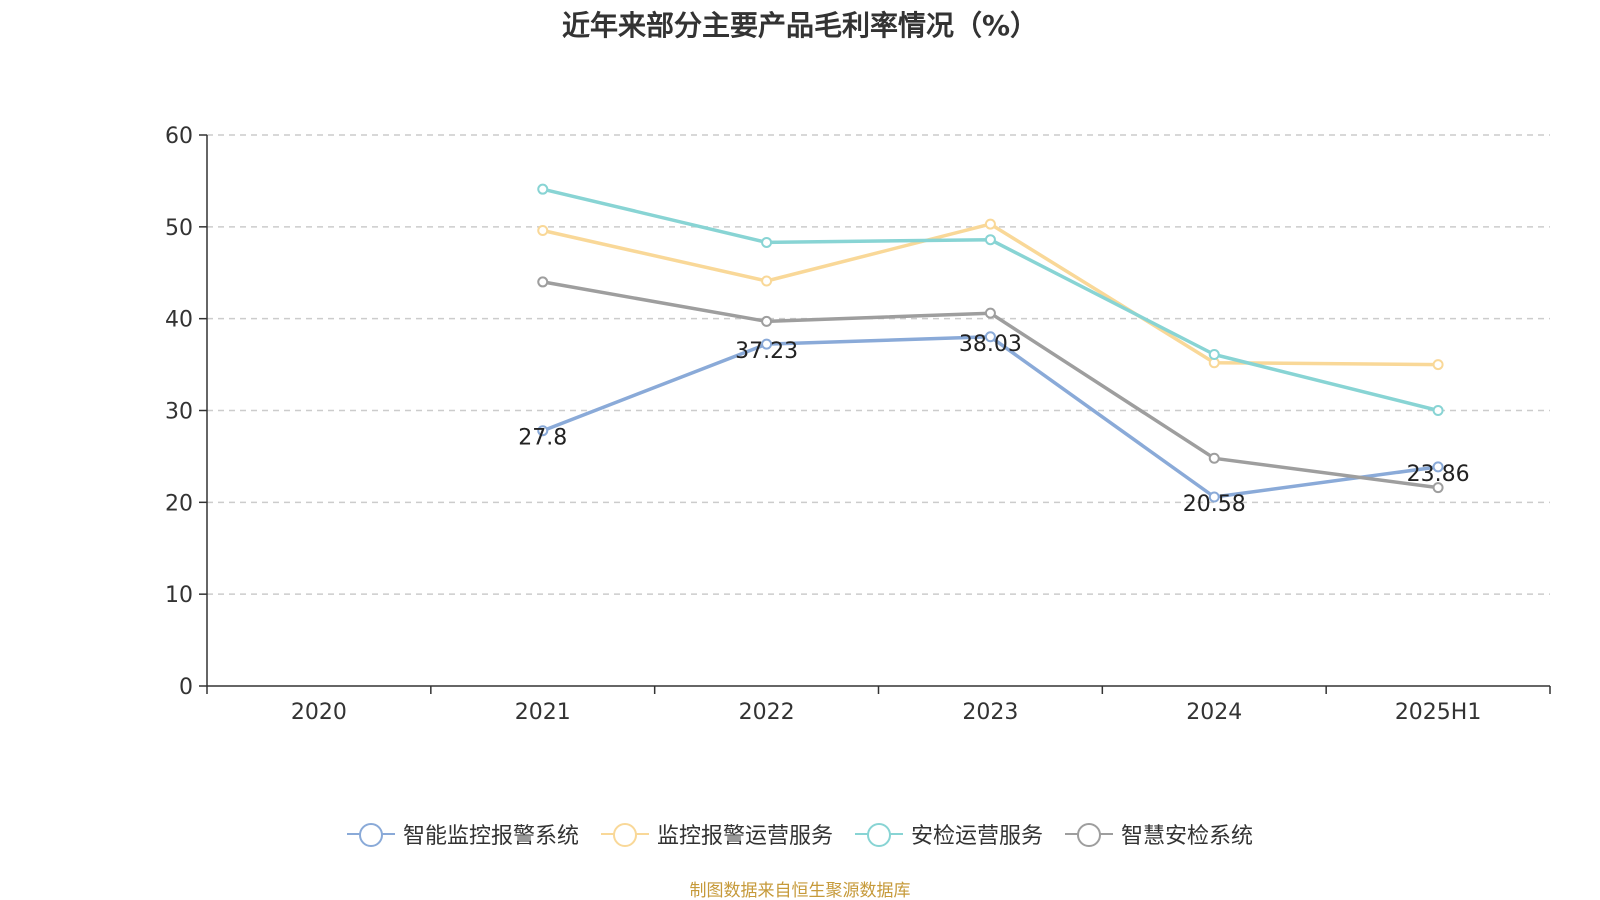 This screenshot has width=1600, height=900. What do you see at coordinates (179, 228) in the screenshot?
I see `y-tick-label: 50` at bounding box center [179, 228].